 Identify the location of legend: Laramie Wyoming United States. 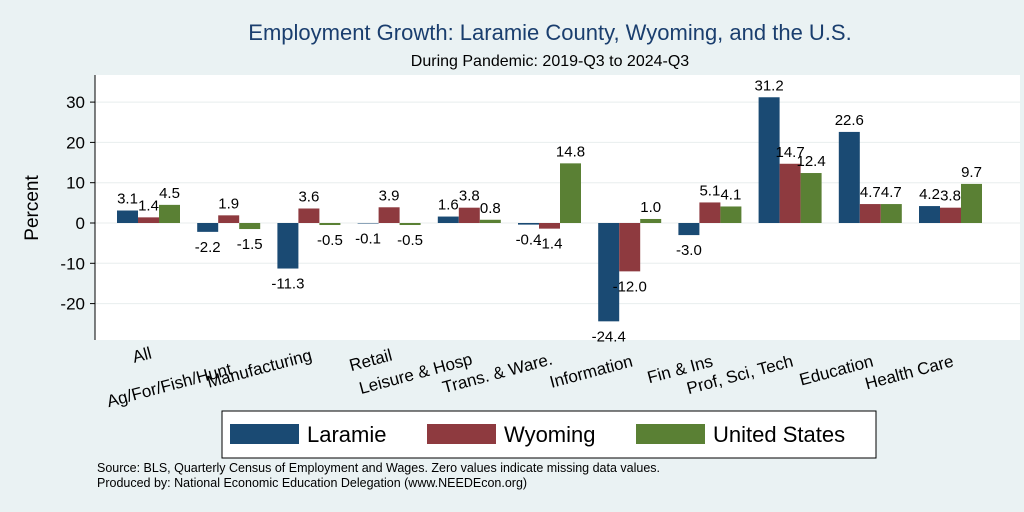
(549, 434).